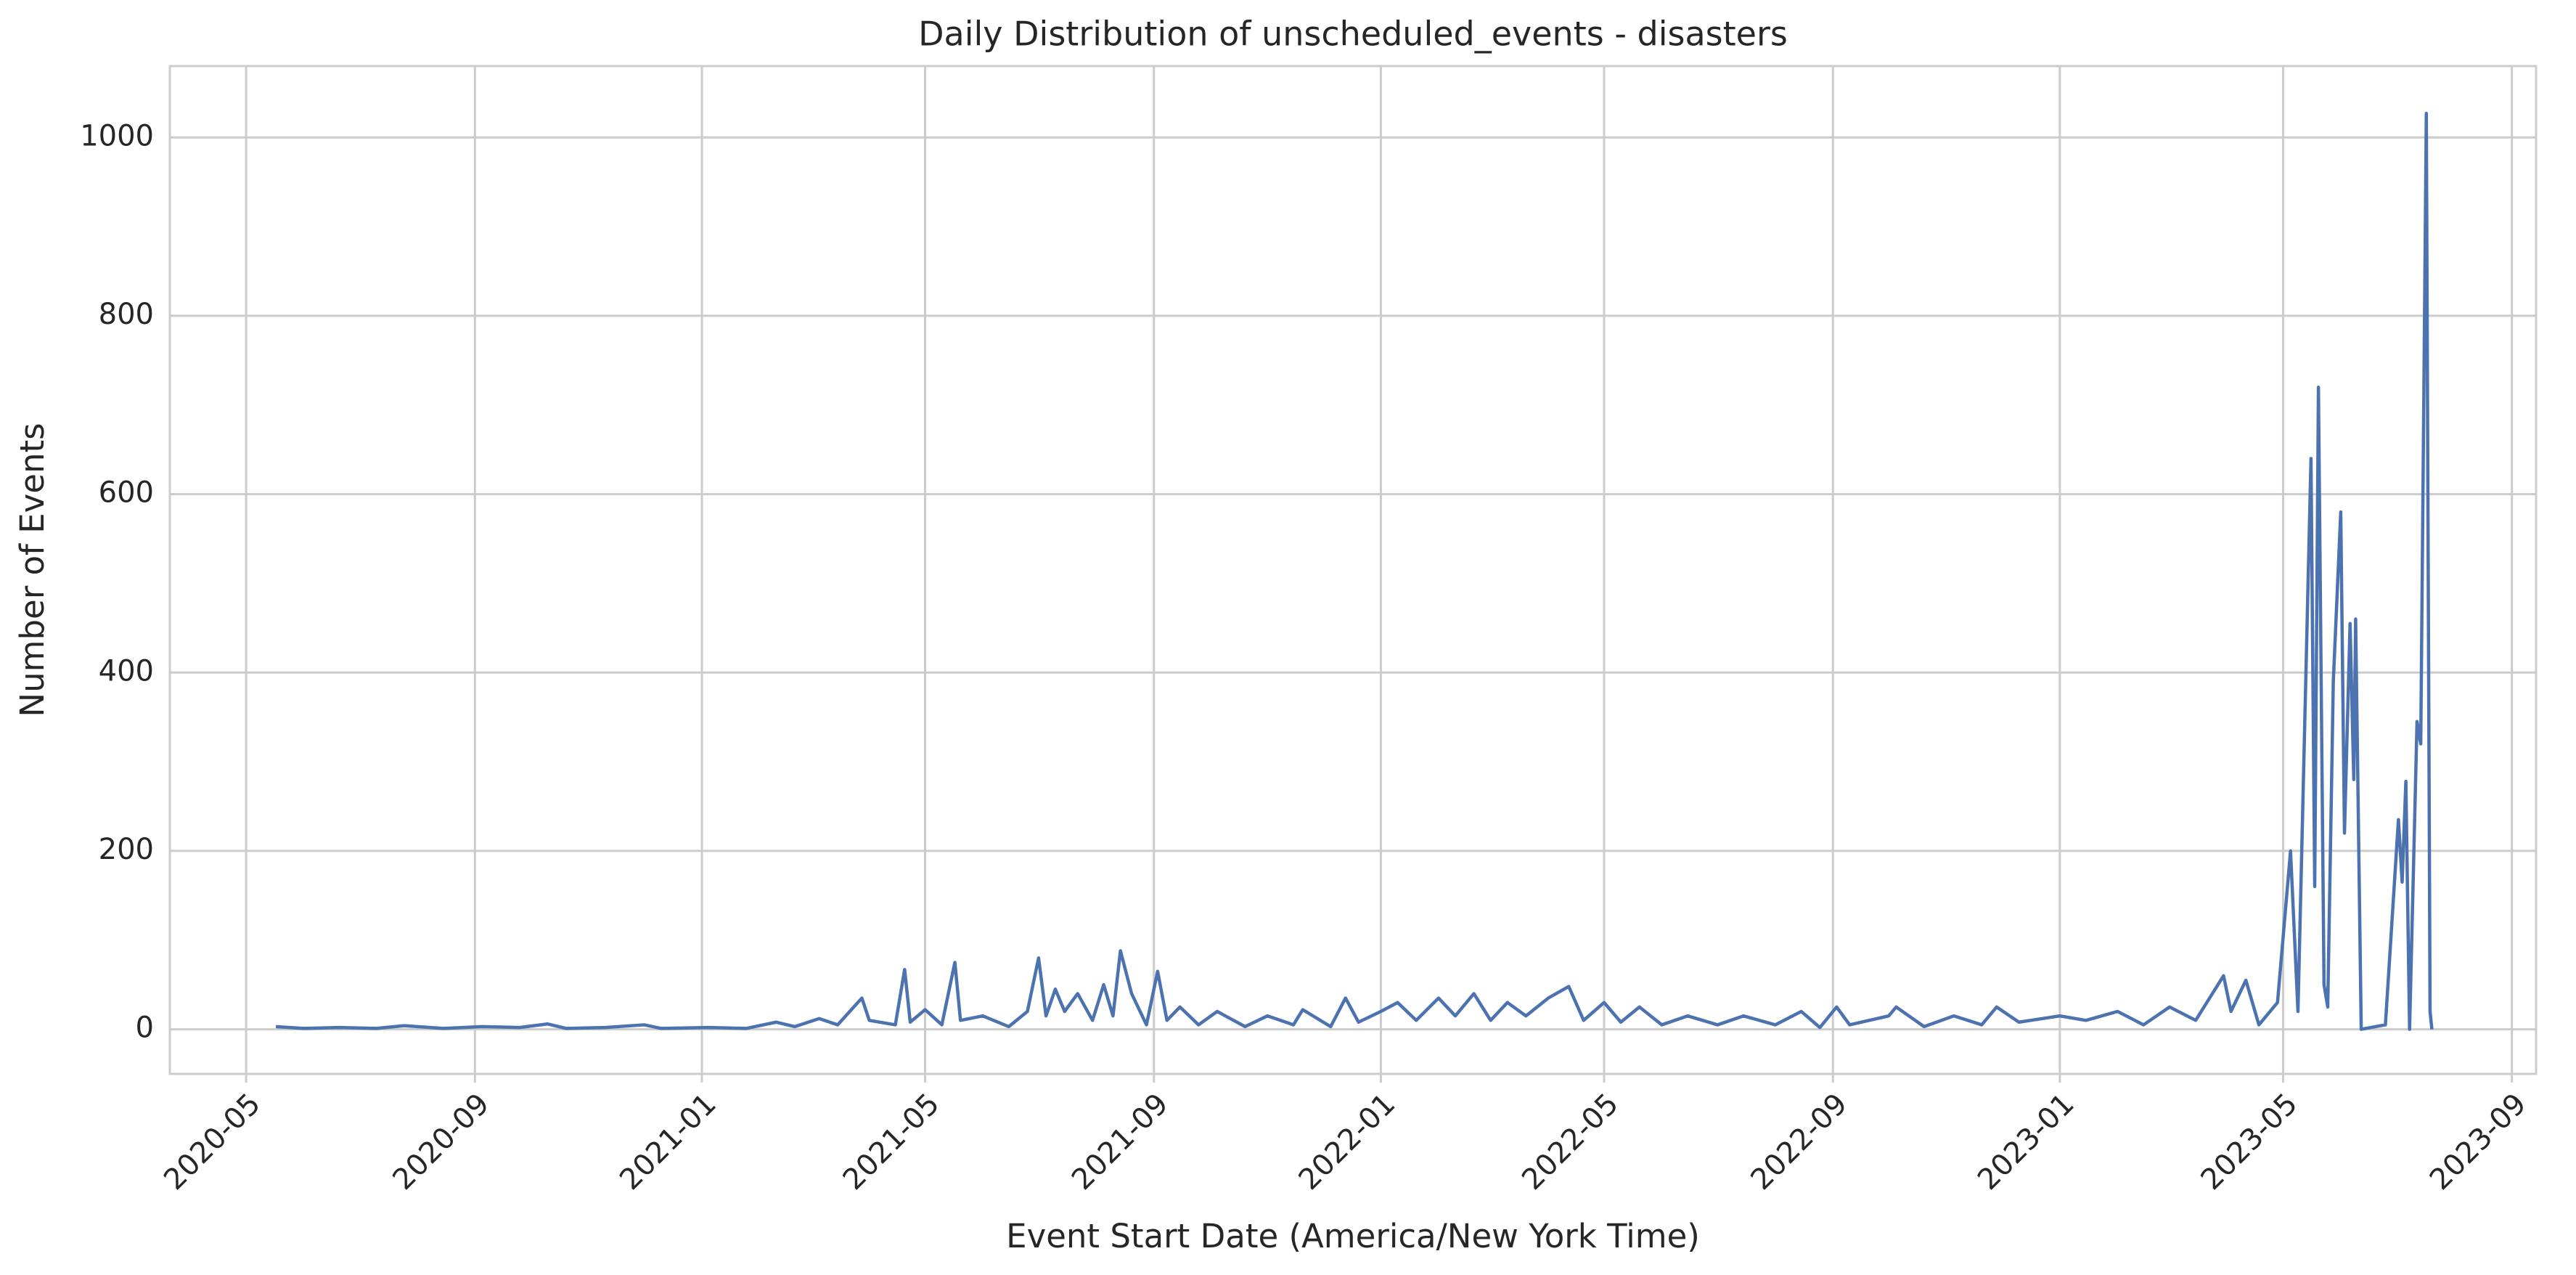 Image resolution: width=2576 pixels, height=1275 pixels. Describe the element at coordinates (668, 1142) in the screenshot. I see `x-tick-label: 2021-01` at that location.